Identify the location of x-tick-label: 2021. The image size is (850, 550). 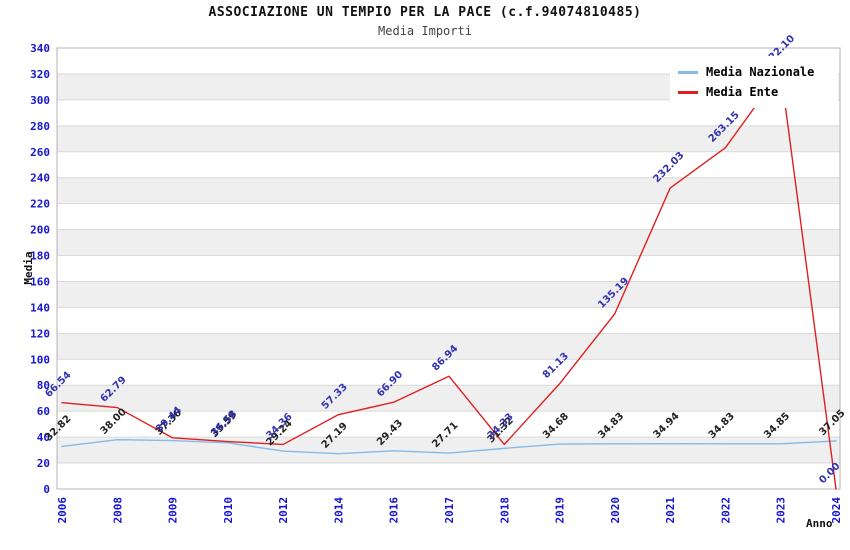
(670, 510).